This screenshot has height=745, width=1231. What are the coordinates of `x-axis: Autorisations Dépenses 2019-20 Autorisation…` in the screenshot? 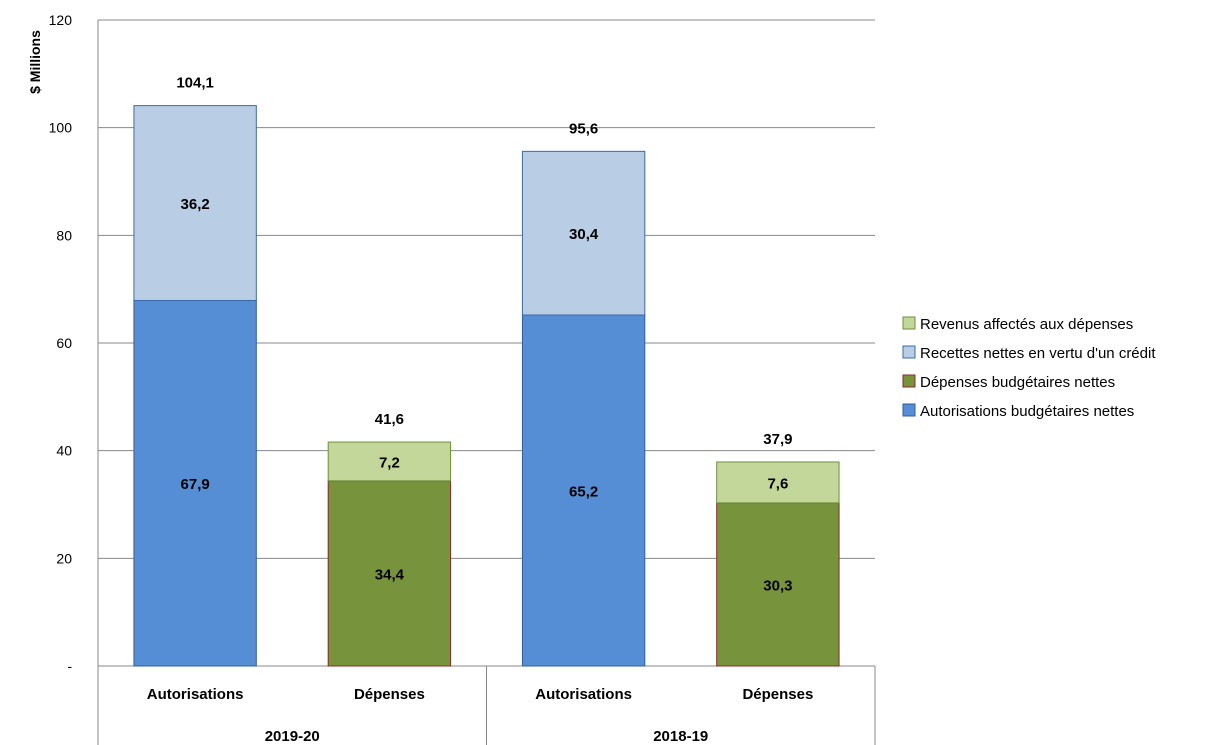 It's located at (486, 705).